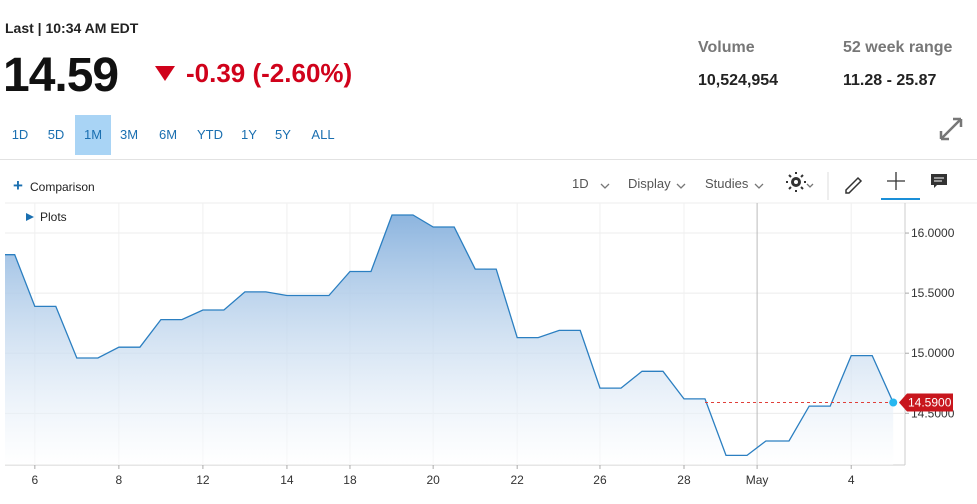 This screenshot has width=977, height=504. Describe the element at coordinates (890, 80) in the screenshot. I see `stat-value: 11.28 - 25.87` at that location.